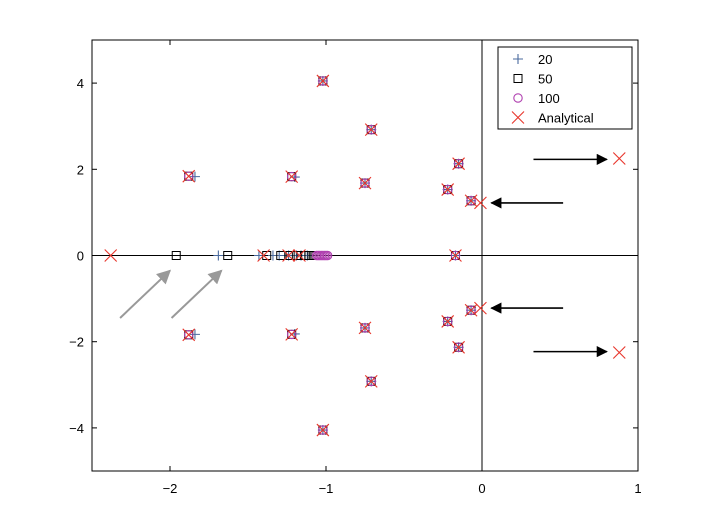  I want to click on legend-label-100: 100, so click(549, 98).